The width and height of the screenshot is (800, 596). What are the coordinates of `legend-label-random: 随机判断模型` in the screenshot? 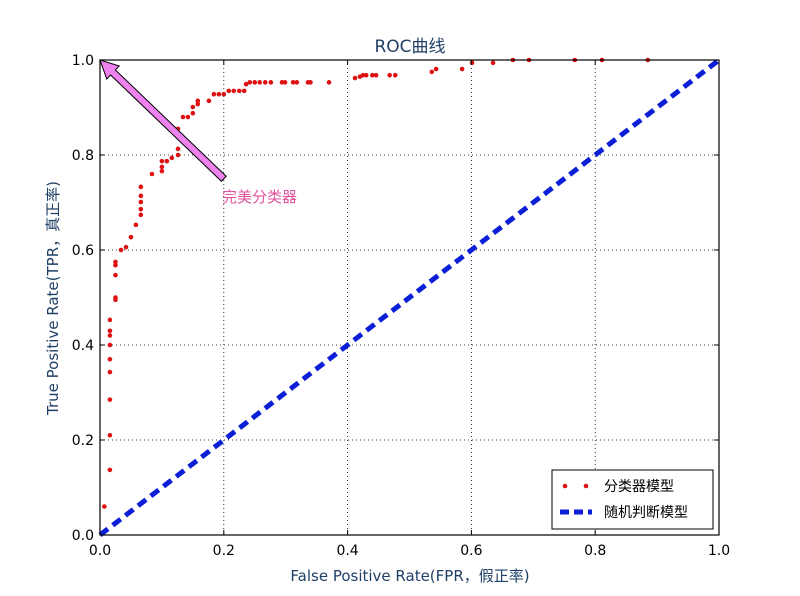 It's located at (646, 513).